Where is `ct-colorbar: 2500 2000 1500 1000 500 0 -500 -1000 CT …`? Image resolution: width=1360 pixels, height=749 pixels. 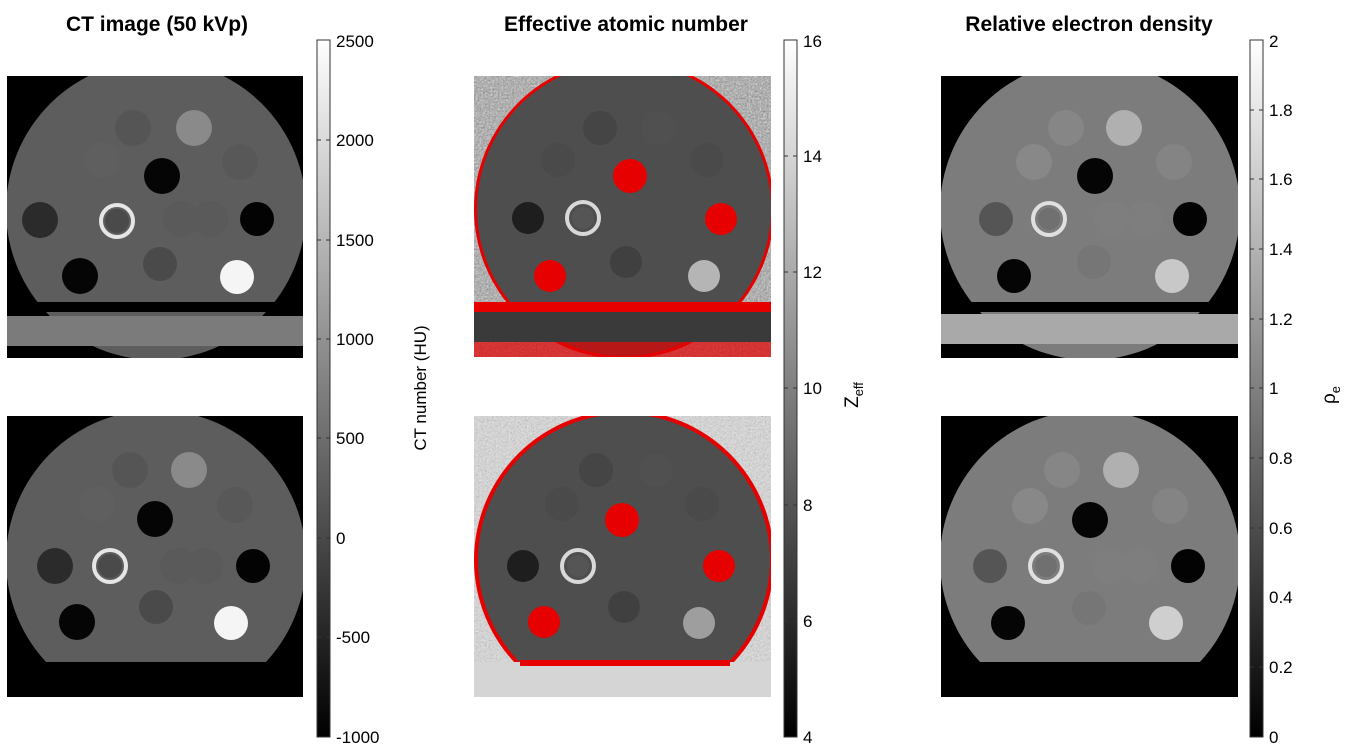
ct-colorbar: 2500 2000 1500 1000 500 0 -500 -1000 CT … is located at coordinates (373, 389).